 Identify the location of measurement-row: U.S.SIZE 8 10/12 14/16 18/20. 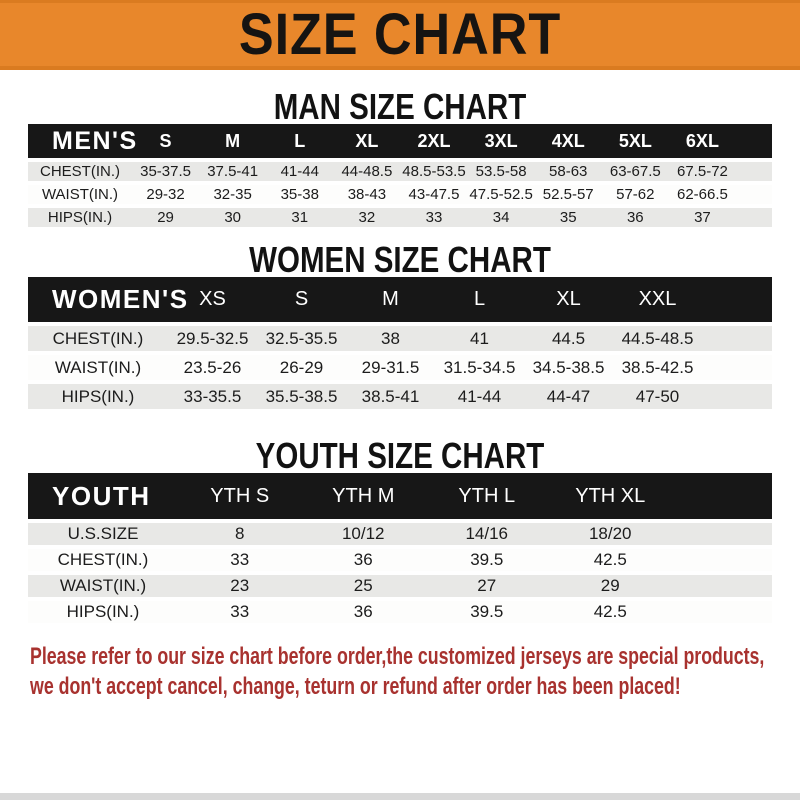
(400, 532).